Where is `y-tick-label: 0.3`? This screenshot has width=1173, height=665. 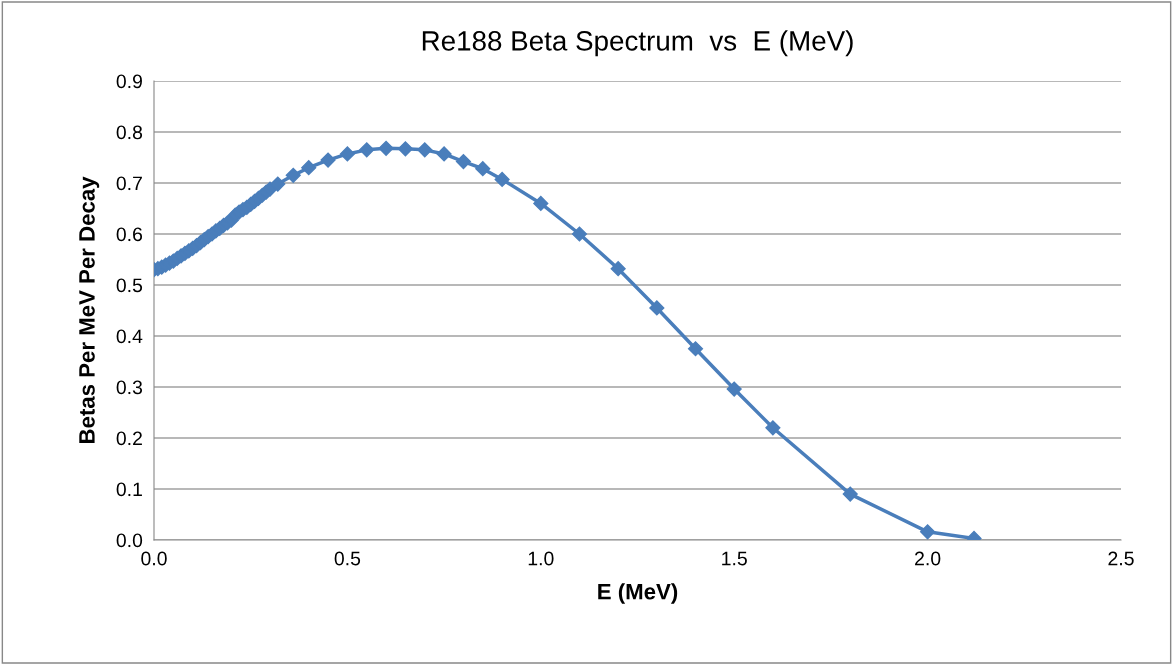 y-tick-label: 0.3 is located at coordinates (129, 387).